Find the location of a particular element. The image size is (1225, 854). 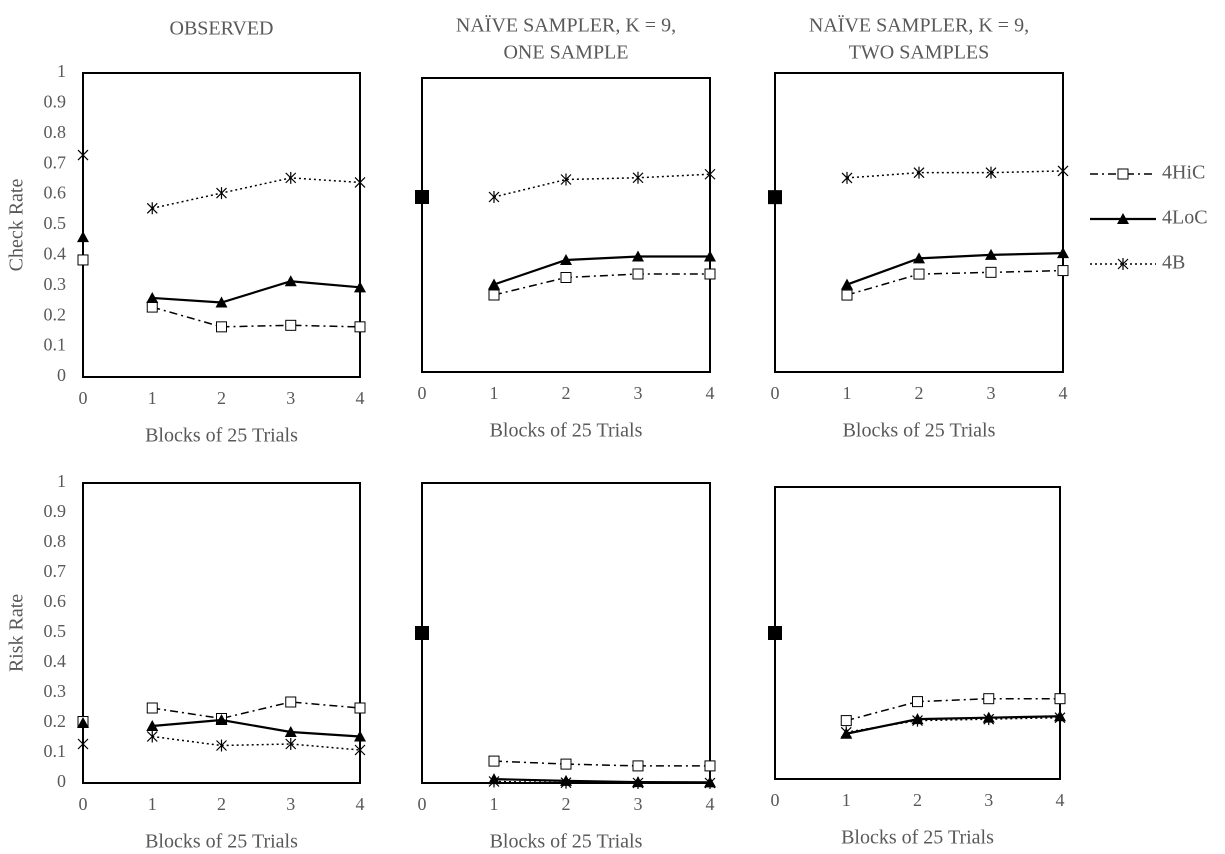

y-tick-label: 0.4 is located at coordinates (55, 661).